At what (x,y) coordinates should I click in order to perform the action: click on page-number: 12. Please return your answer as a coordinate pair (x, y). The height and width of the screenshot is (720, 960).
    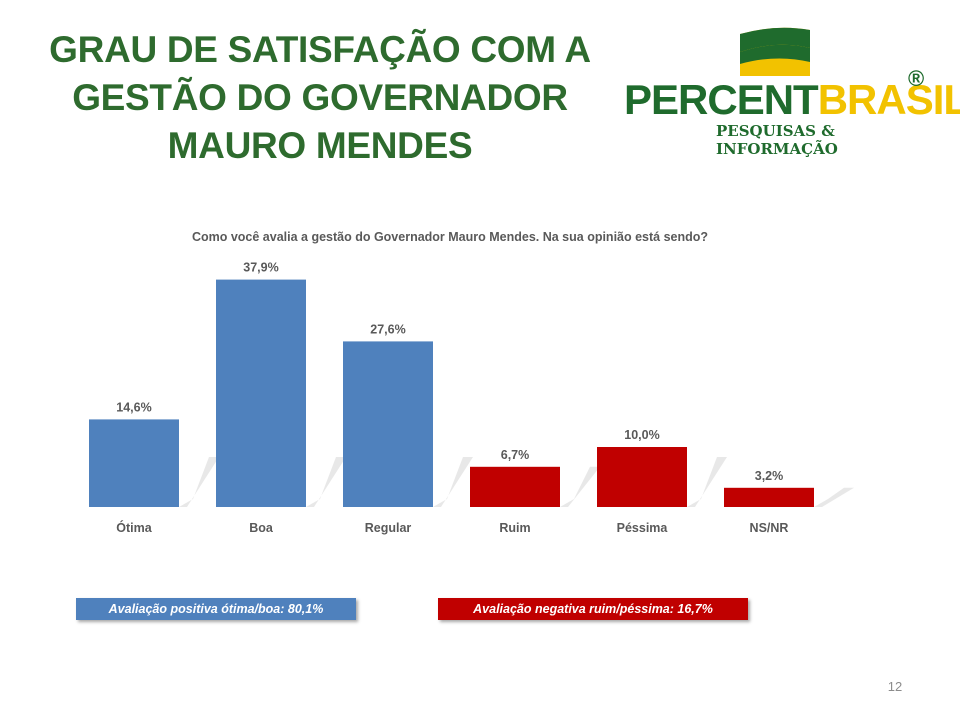
    Looking at the image, I should click on (895, 686).